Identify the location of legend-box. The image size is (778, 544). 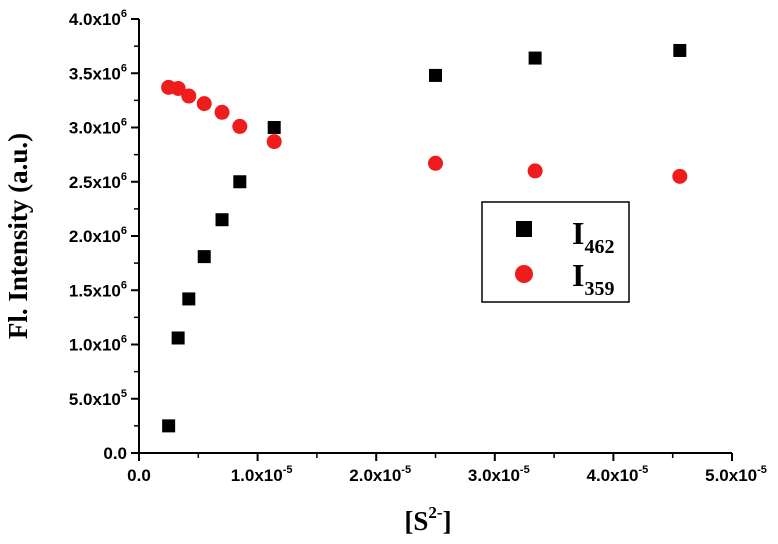
(555, 252).